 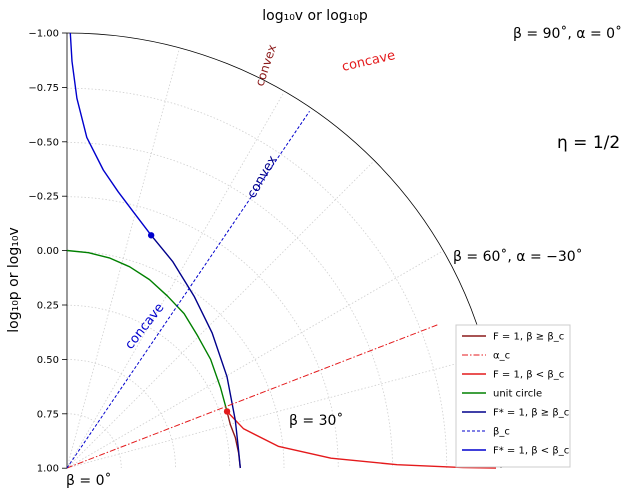 I want to click on y-tick-label: 1.00, so click(x=48, y=469).